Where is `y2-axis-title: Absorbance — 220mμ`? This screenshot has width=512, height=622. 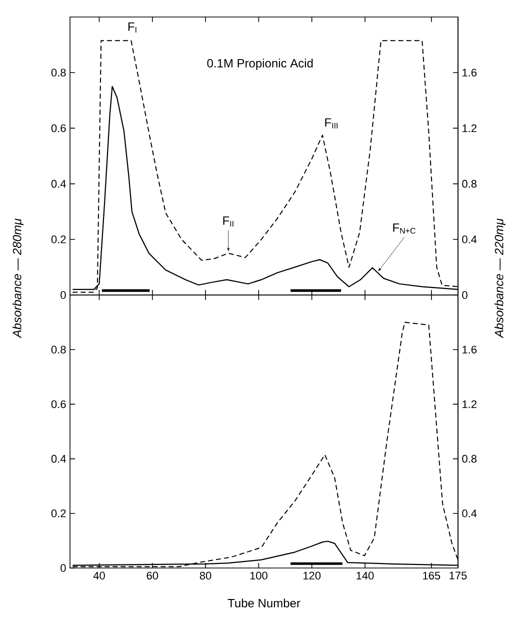
y2-axis-title: Absorbance — 220mμ is located at coordinates (500, 278).